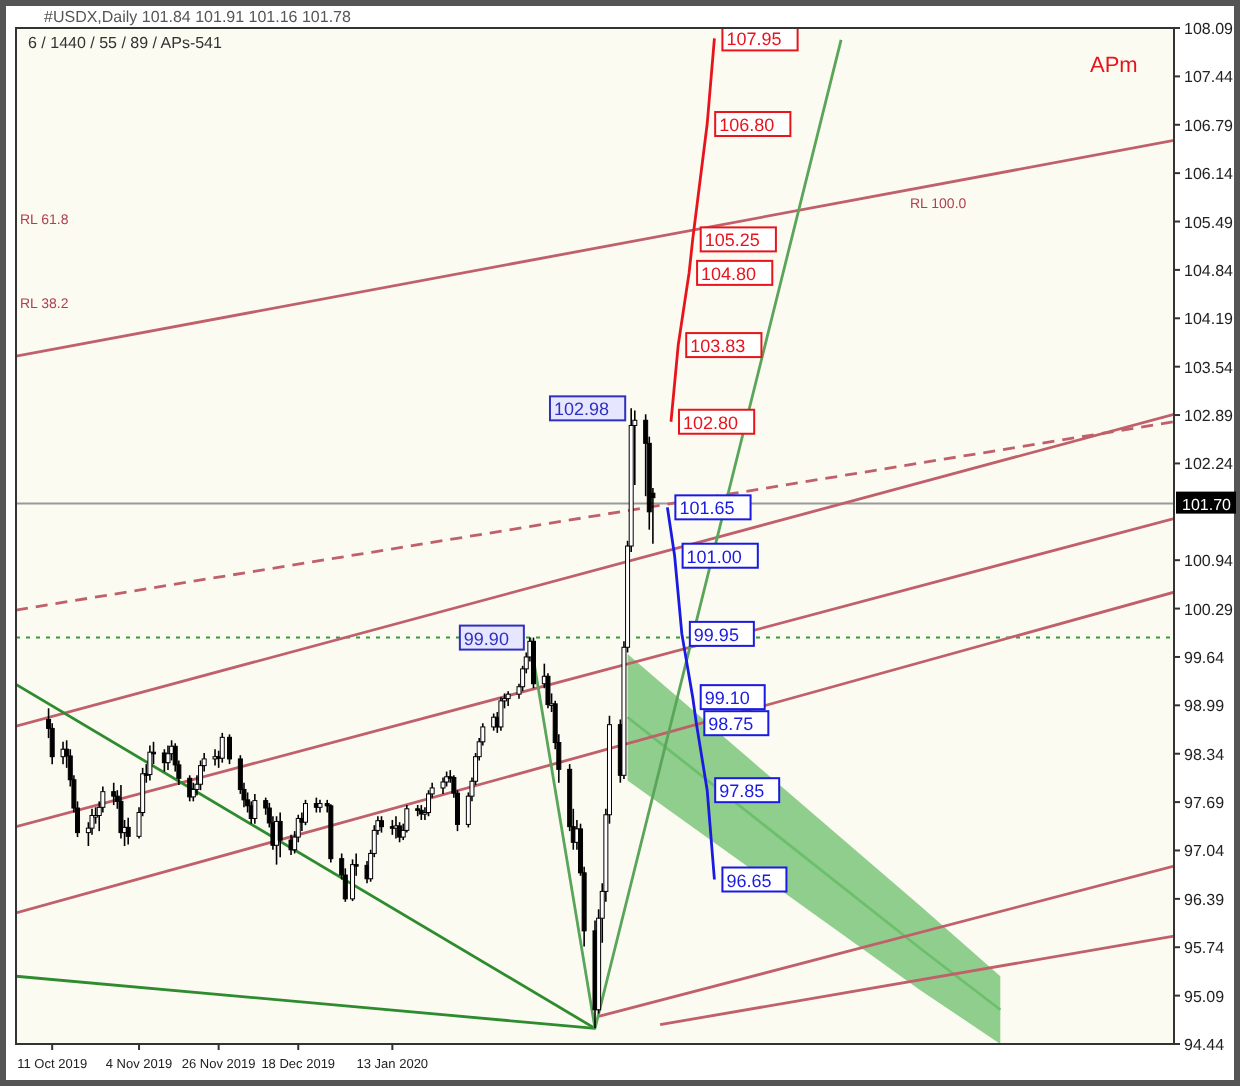 Image resolution: width=1240 pixels, height=1086 pixels. I want to click on data-label: 106.80, so click(747, 125).